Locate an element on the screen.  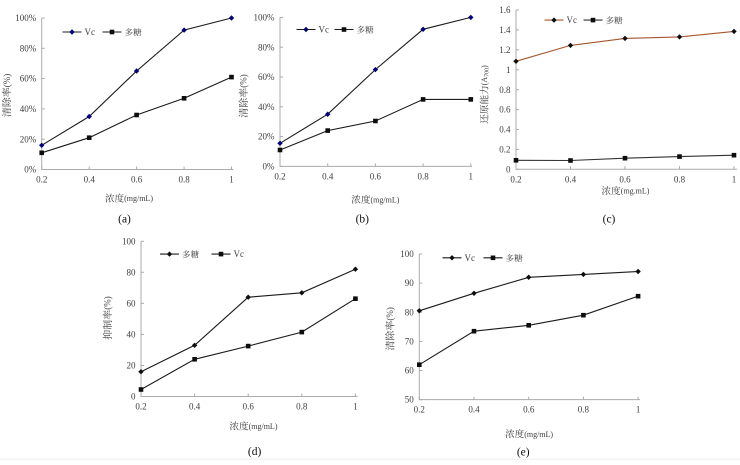
svg-text: (b) is located at coordinates (363, 219).